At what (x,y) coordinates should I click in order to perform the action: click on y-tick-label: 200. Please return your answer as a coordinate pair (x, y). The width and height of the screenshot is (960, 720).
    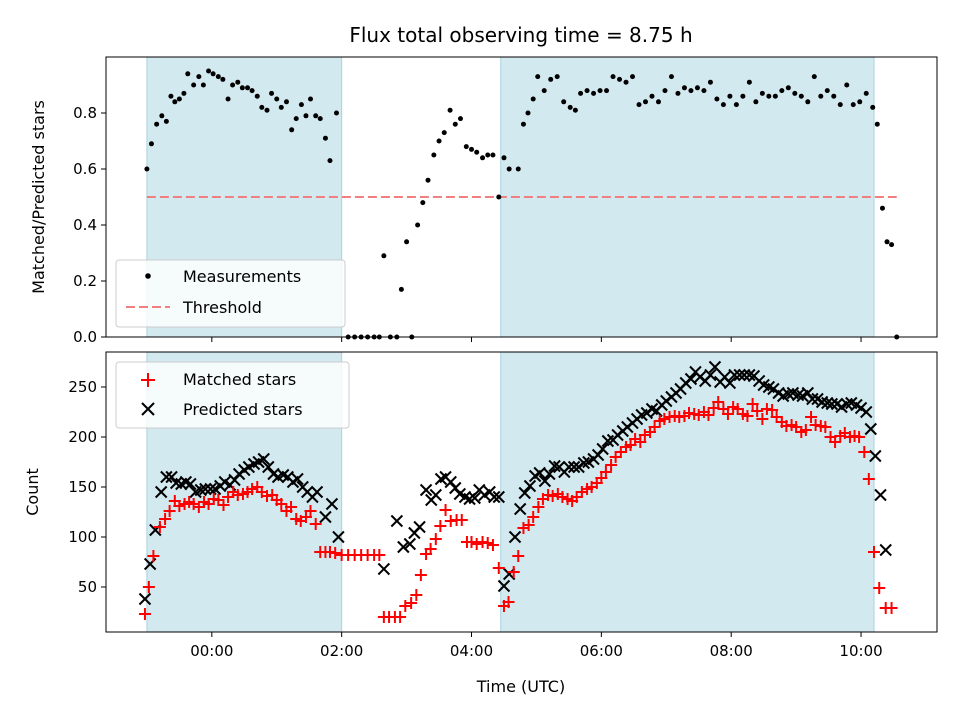
    Looking at the image, I should click on (82, 437).